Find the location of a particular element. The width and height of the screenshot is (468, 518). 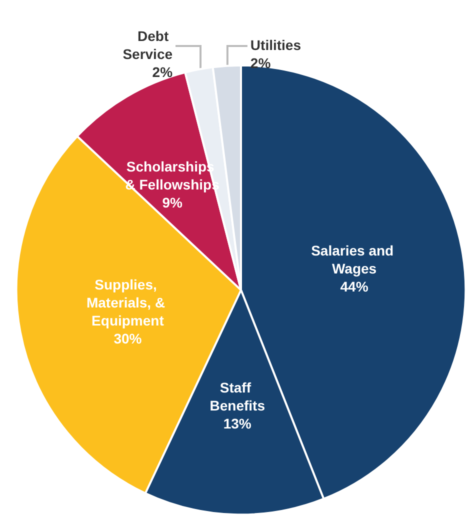

slice-label: Utilities is located at coordinates (276, 45).